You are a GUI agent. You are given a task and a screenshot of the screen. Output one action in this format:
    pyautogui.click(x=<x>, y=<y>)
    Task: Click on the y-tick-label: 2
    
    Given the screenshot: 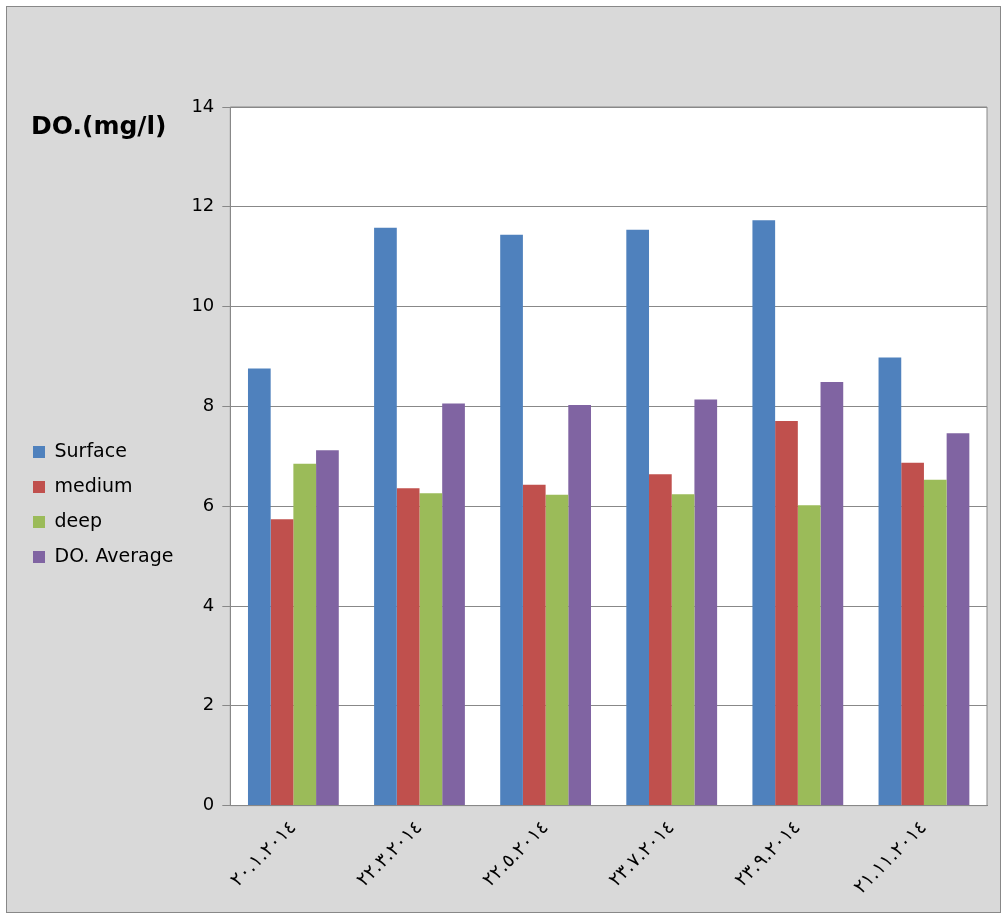 What is the action you would take?
    pyautogui.click(x=208, y=704)
    